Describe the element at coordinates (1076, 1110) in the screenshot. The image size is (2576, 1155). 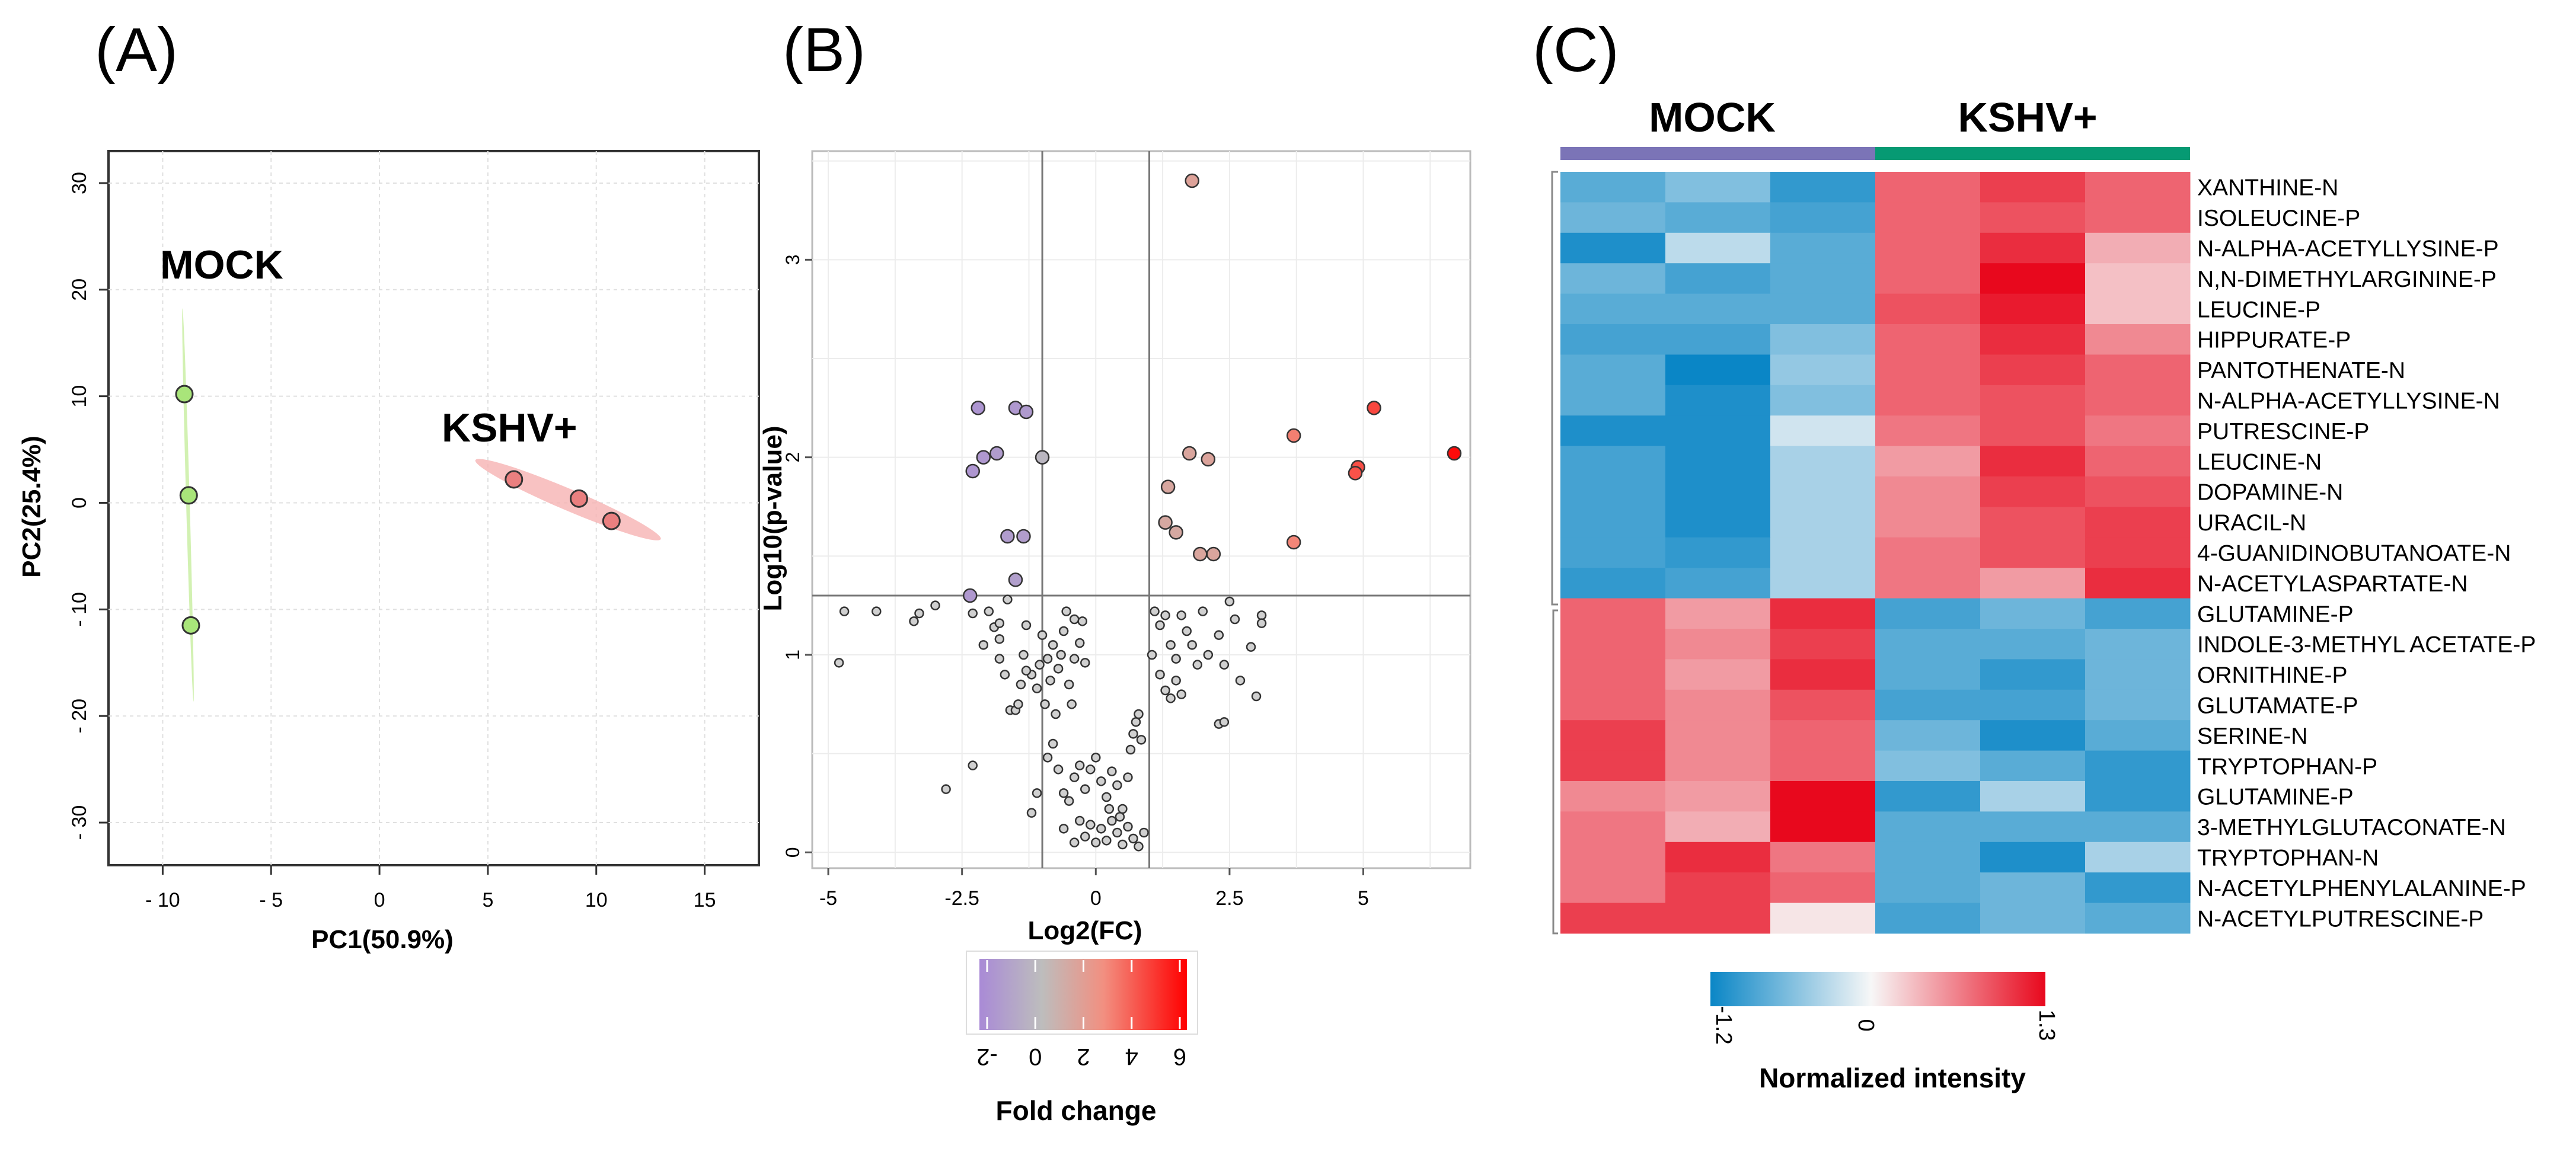
I see `fold-change-title: Fold change` at that location.